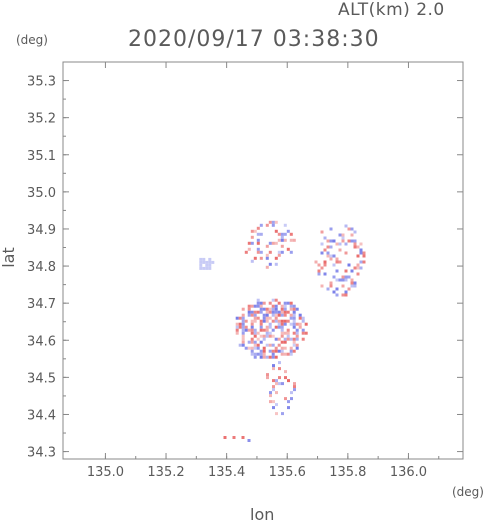 Image resolution: width=491 pixels, height=524 pixels. What do you see at coordinates (468, 492) in the screenshot?
I see `x-unit-label: (deg)` at bounding box center [468, 492].